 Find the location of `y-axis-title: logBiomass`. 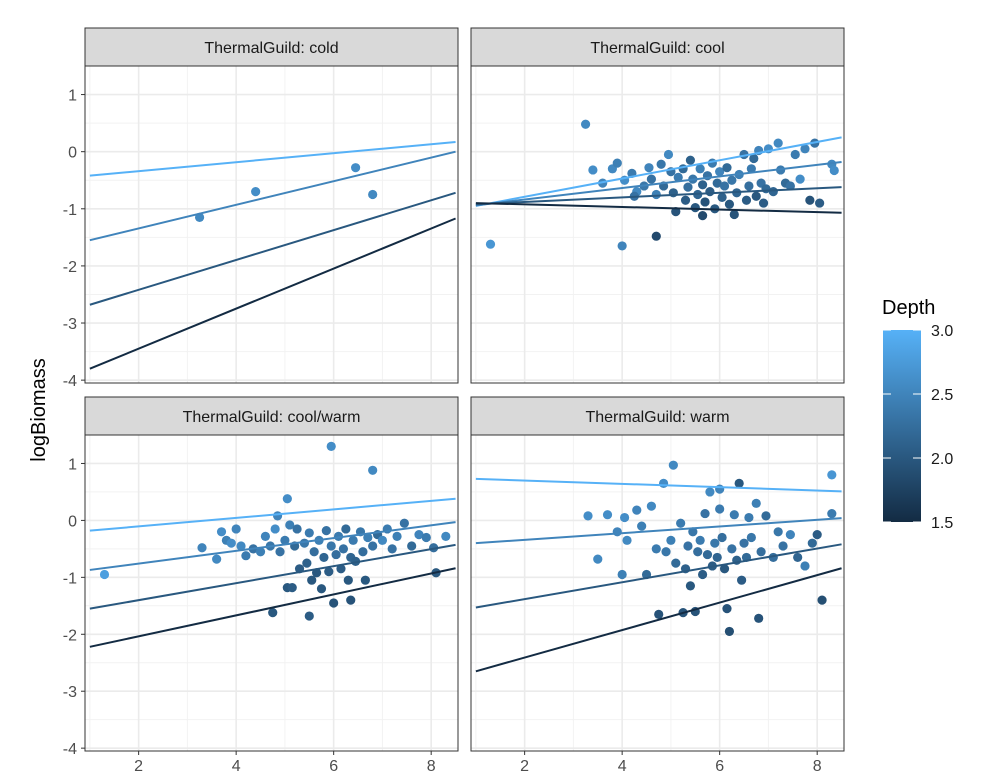

y-axis-title: logBiomass is located at coordinates (39, 409).